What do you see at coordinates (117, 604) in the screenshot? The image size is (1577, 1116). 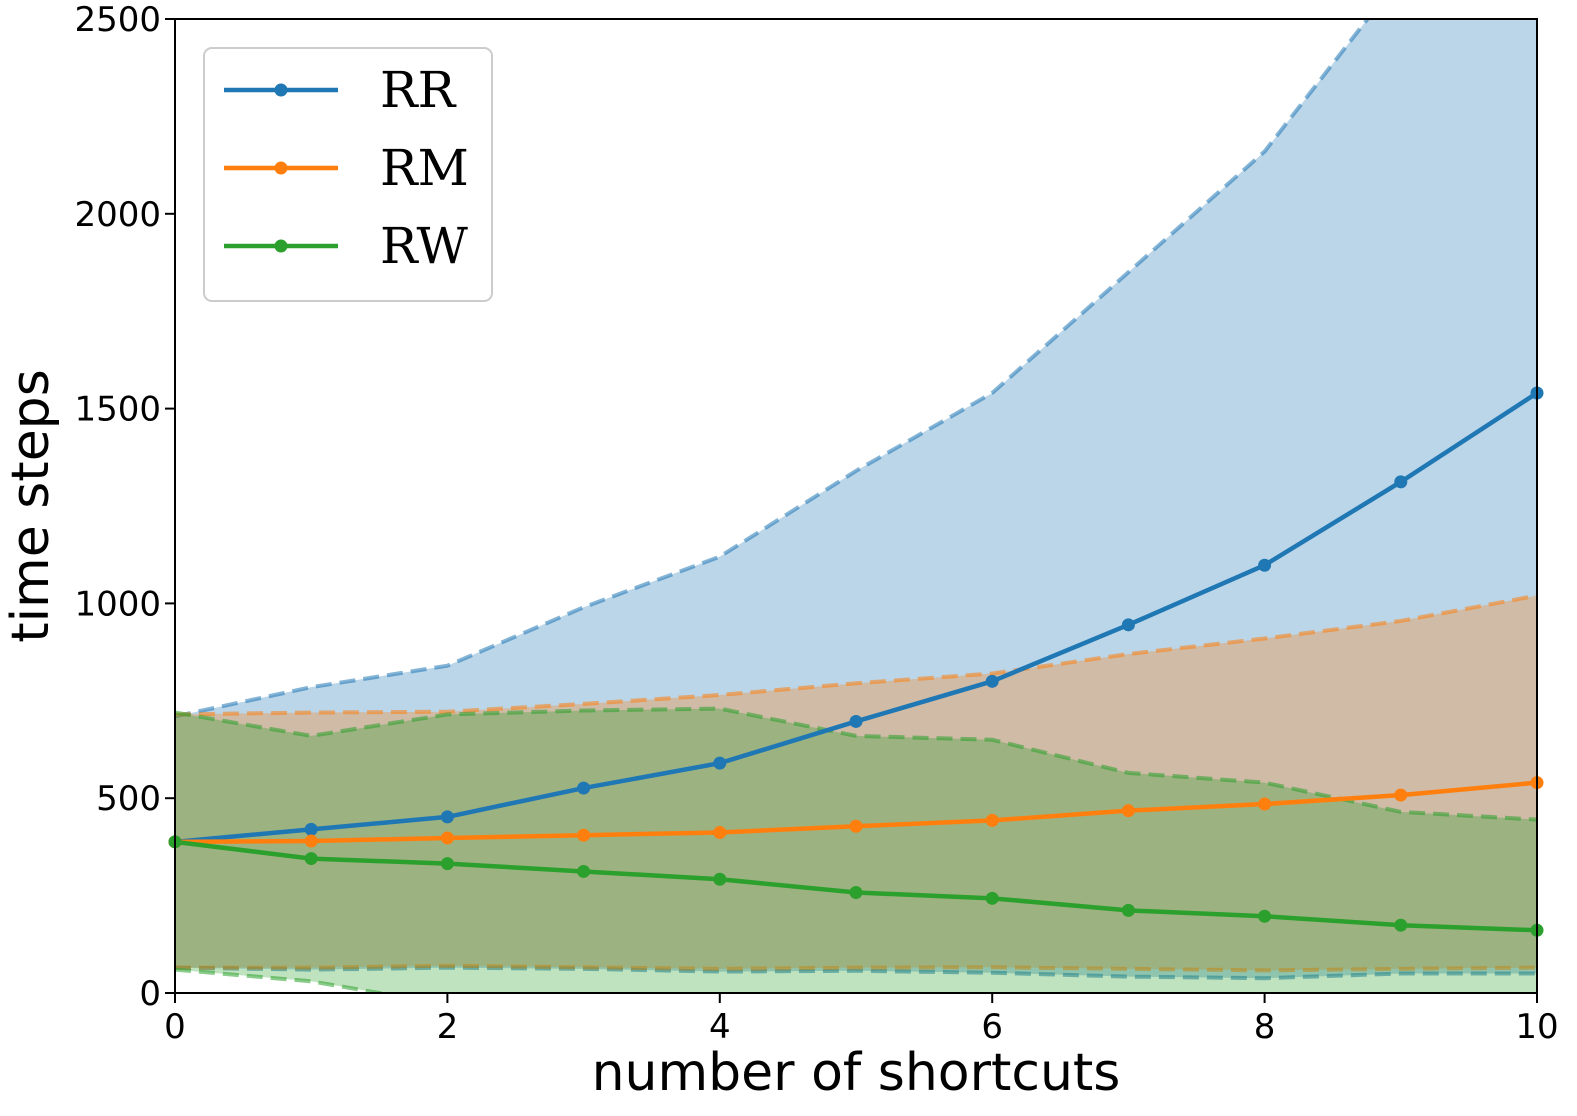 I see `y-tick-label: 1000` at bounding box center [117, 604].